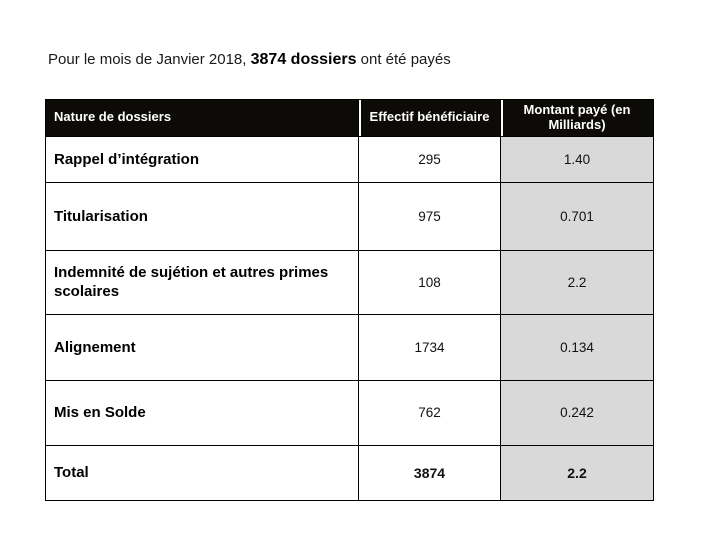 Image resolution: width=701 pixels, height=545 pixels. I want to click on total-row: Total 3874 2.2, so click(349, 472).